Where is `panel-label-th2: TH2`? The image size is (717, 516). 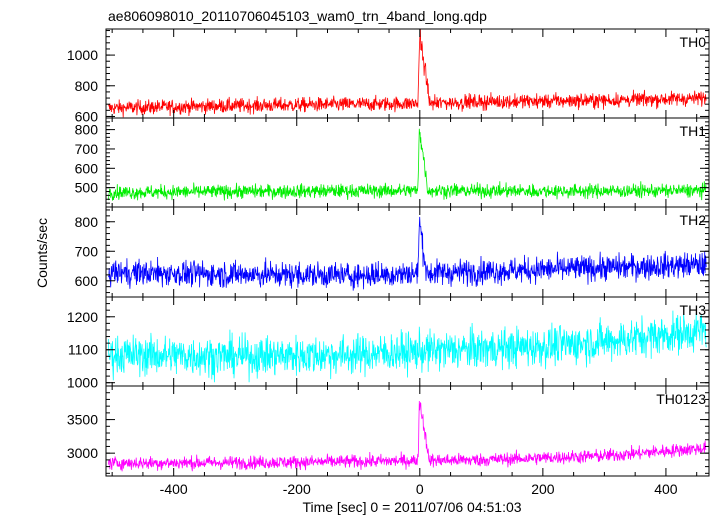
panel-label-th2: TH2 is located at coordinates (693, 220).